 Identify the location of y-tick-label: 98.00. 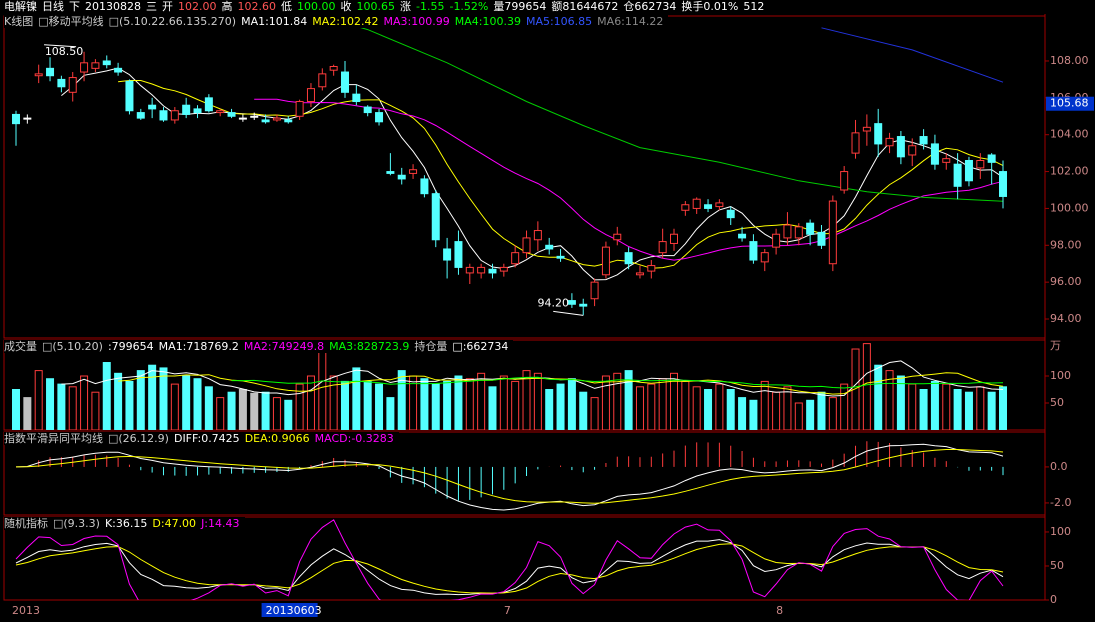
(1066, 244).